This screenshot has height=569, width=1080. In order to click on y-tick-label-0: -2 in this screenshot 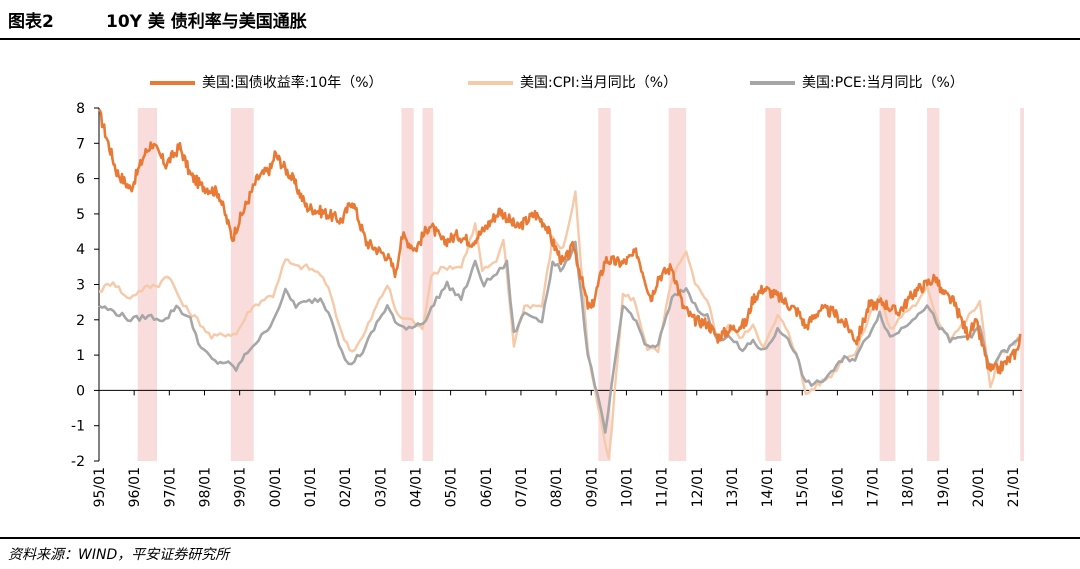, I will do `click(78, 462)`.